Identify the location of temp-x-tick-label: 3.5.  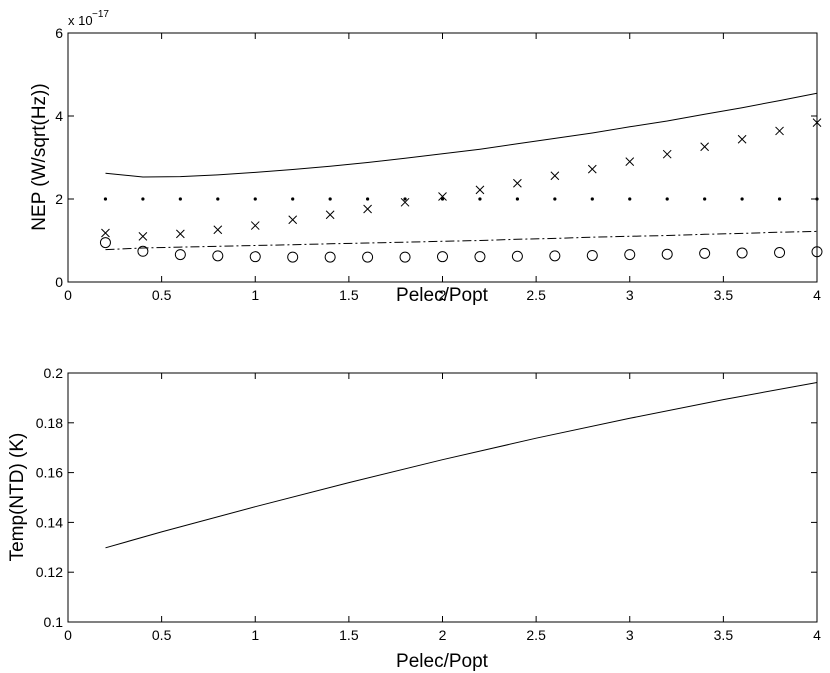
(724, 635).